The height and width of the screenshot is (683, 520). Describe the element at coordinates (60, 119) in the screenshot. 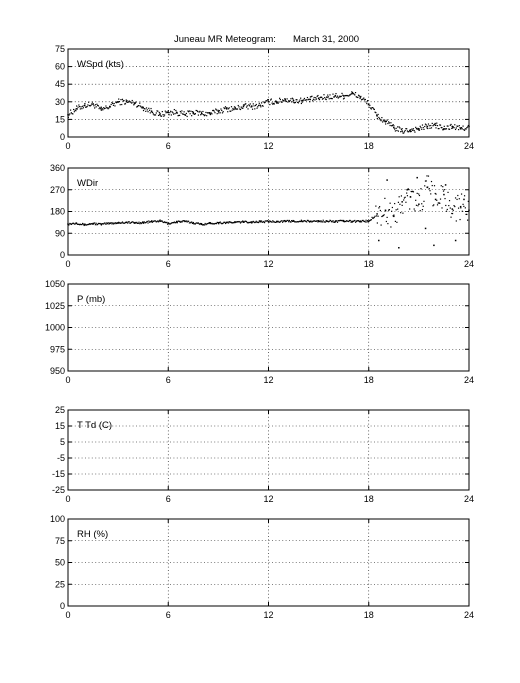

I see `y-tick-label: 15` at that location.